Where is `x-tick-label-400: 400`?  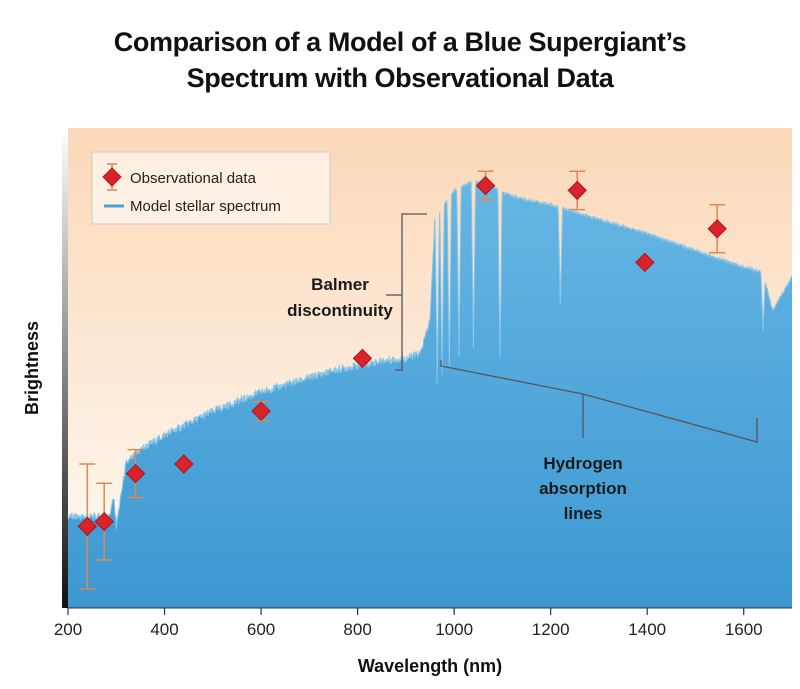
x-tick-label-400: 400 is located at coordinates (164, 629).